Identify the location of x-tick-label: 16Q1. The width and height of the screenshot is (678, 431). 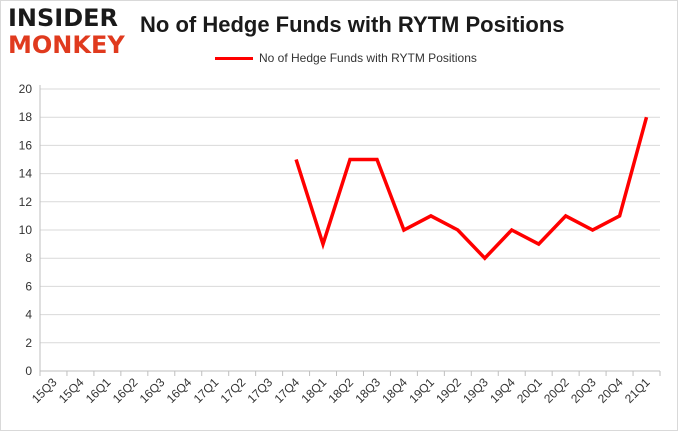
(98, 390).